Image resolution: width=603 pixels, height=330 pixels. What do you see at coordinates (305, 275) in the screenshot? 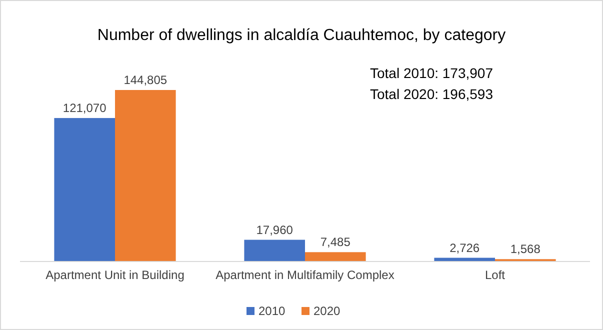
I see `x-tick-label: Apartment in Multifamily Complex` at bounding box center [305, 275].